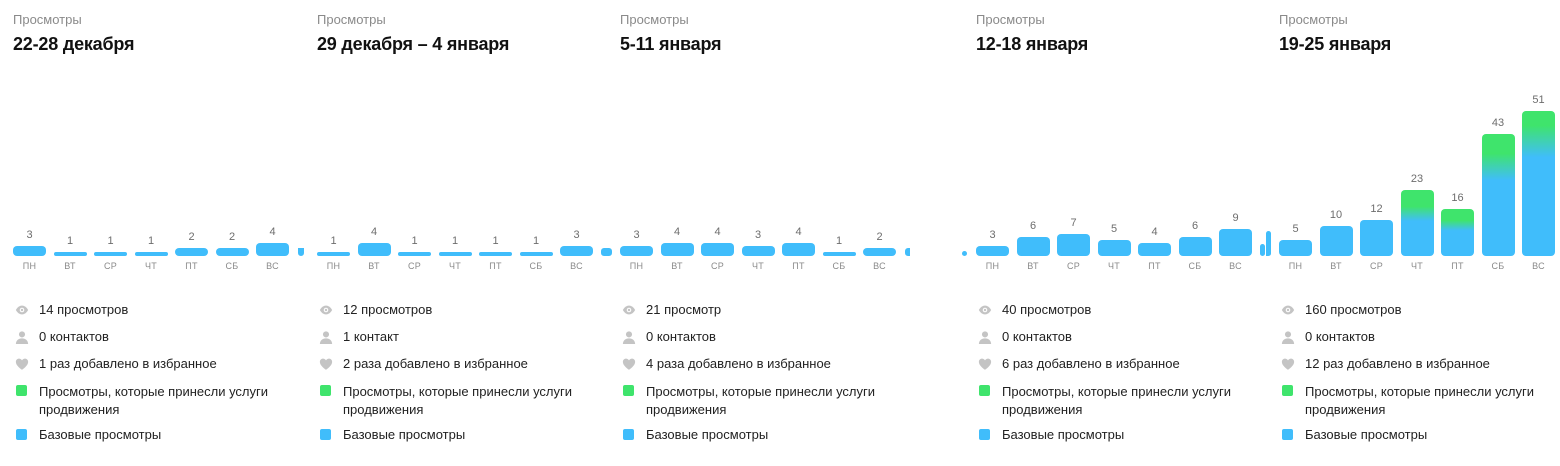  What do you see at coordinates (717, 232) in the screenshot?
I see `bar-value-label: 4` at bounding box center [717, 232].